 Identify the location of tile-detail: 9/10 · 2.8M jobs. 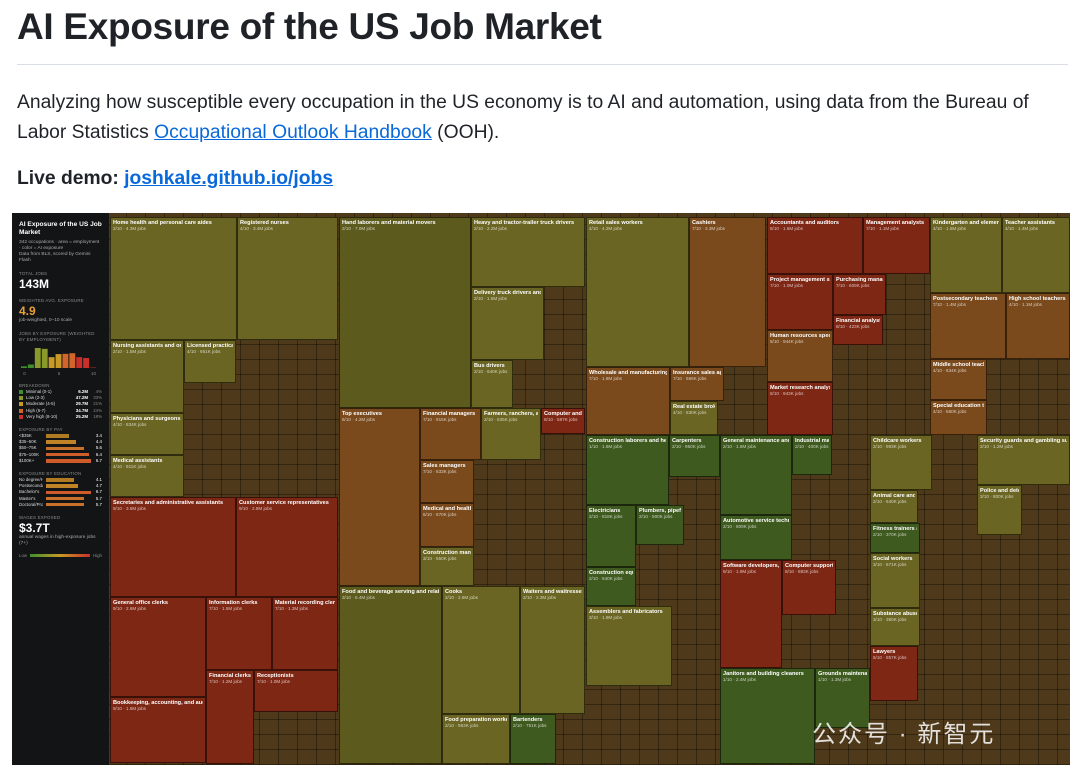
(255, 509).